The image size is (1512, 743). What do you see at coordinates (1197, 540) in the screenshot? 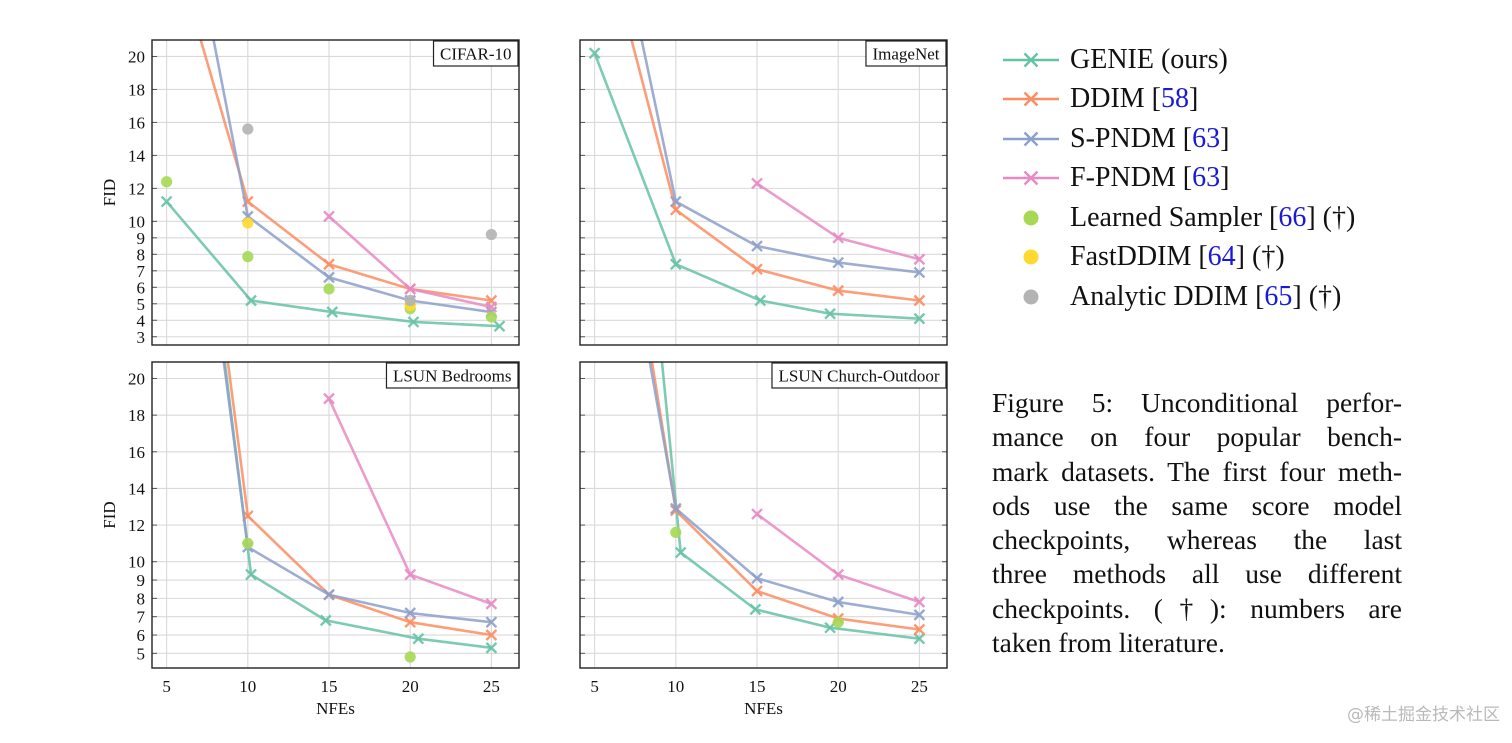
I see `caption-line: checkpoints, whereas the last` at bounding box center [1197, 540].